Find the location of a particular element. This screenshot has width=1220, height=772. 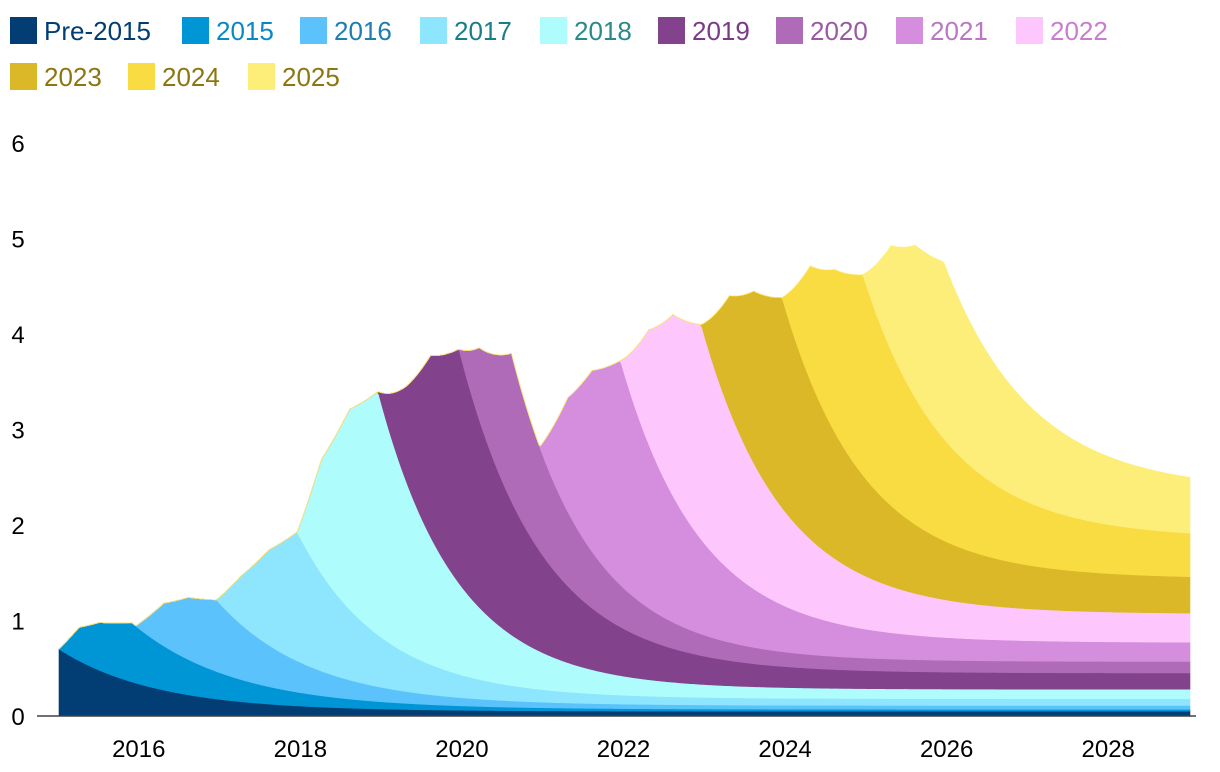

legend-label-2021: 2021 is located at coordinates (959, 31).